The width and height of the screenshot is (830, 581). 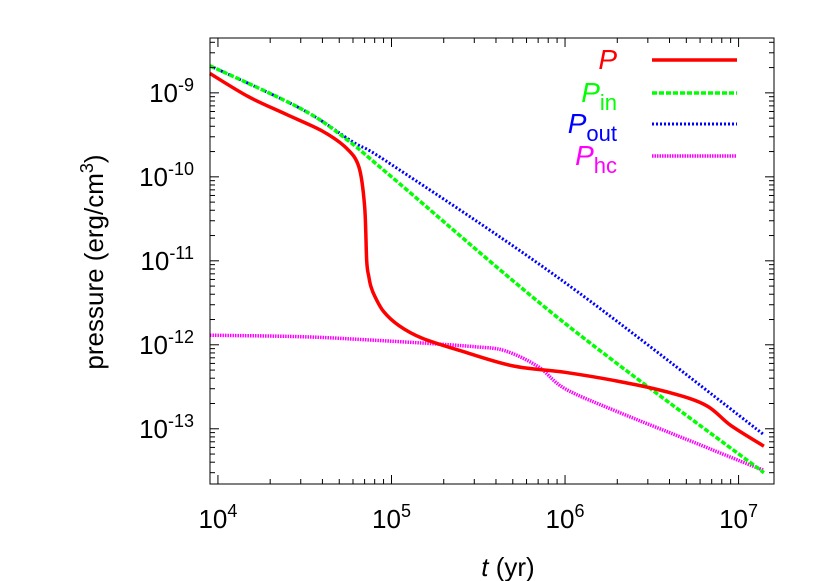 What do you see at coordinates (512, 566) in the screenshot?
I see `x-axis-label-unit: (yr)` at bounding box center [512, 566].